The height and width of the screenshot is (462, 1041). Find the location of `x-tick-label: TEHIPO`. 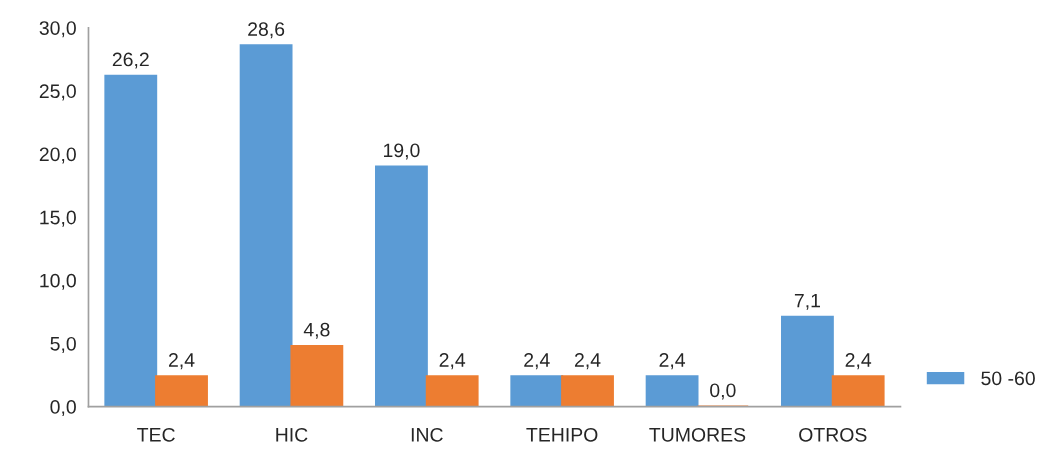

x-tick-label: TEHIPO is located at coordinates (562, 434).